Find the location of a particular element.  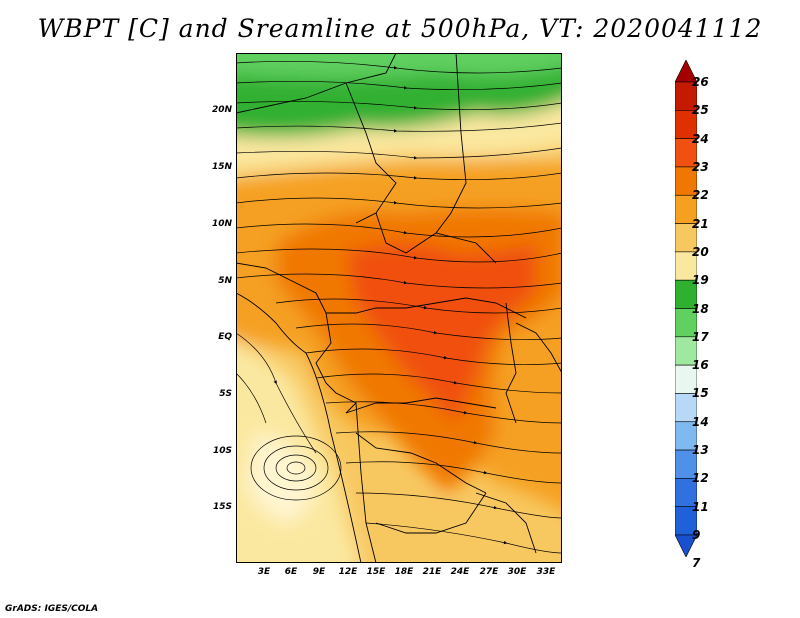

lat-label: 5N is located at coordinates (225, 281).